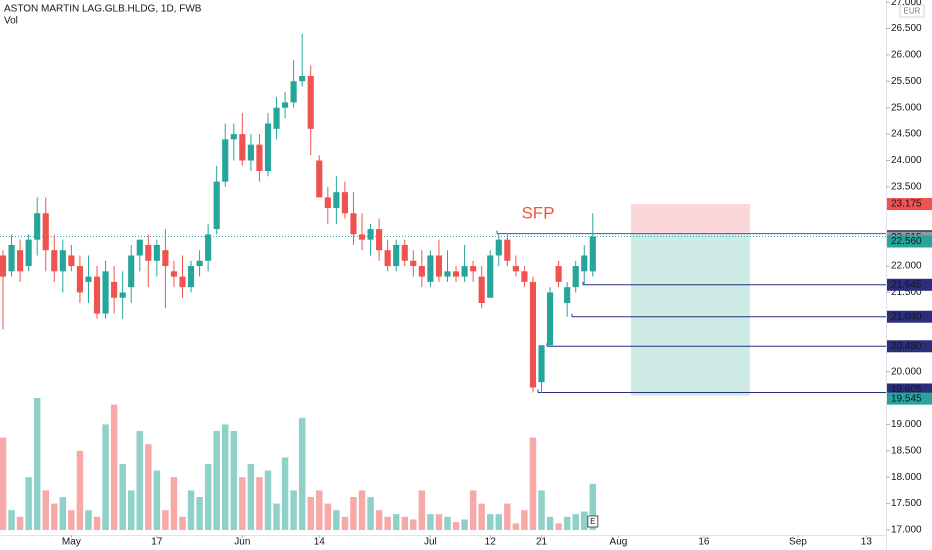 The width and height of the screenshot is (932, 550). What do you see at coordinates (906, 55) in the screenshot?
I see `y-tick-label: 26.000` at bounding box center [906, 55].